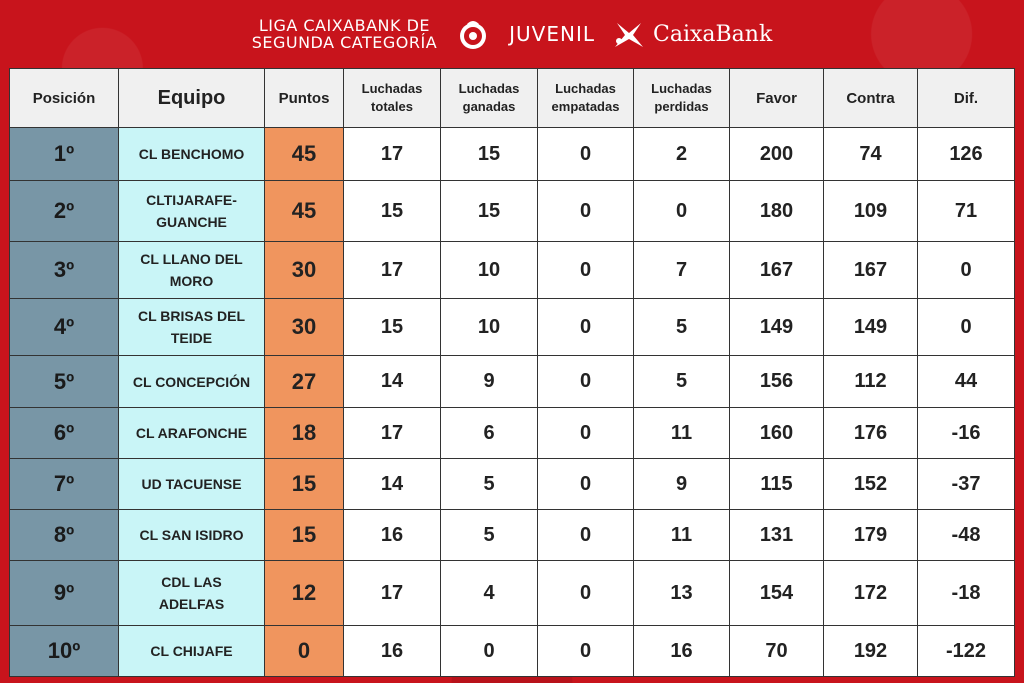  Describe the element at coordinates (776, 154) in the screenshot. I see `favor-cell: 200` at that location.